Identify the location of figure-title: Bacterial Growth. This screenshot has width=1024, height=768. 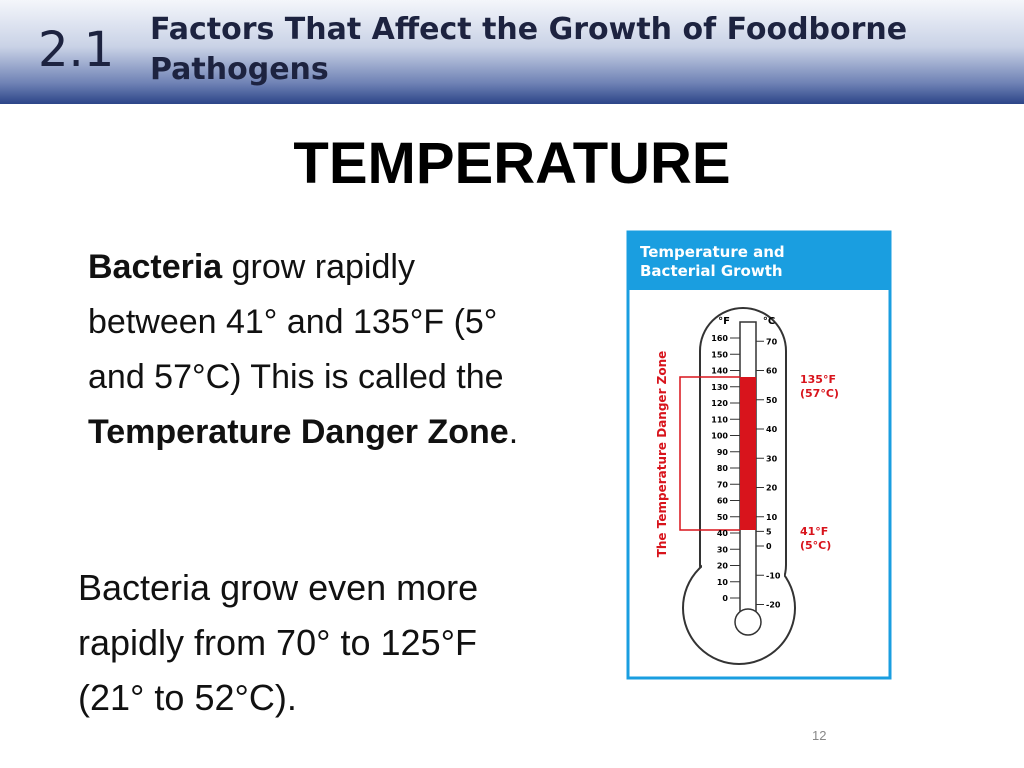
(711, 271).